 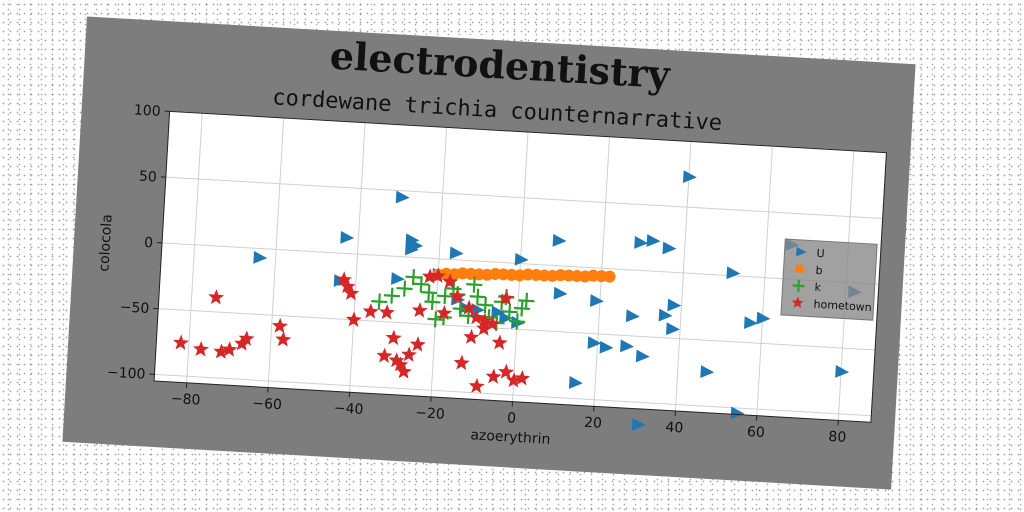 I want to click on y-tick-label: 100, so click(x=147, y=111).